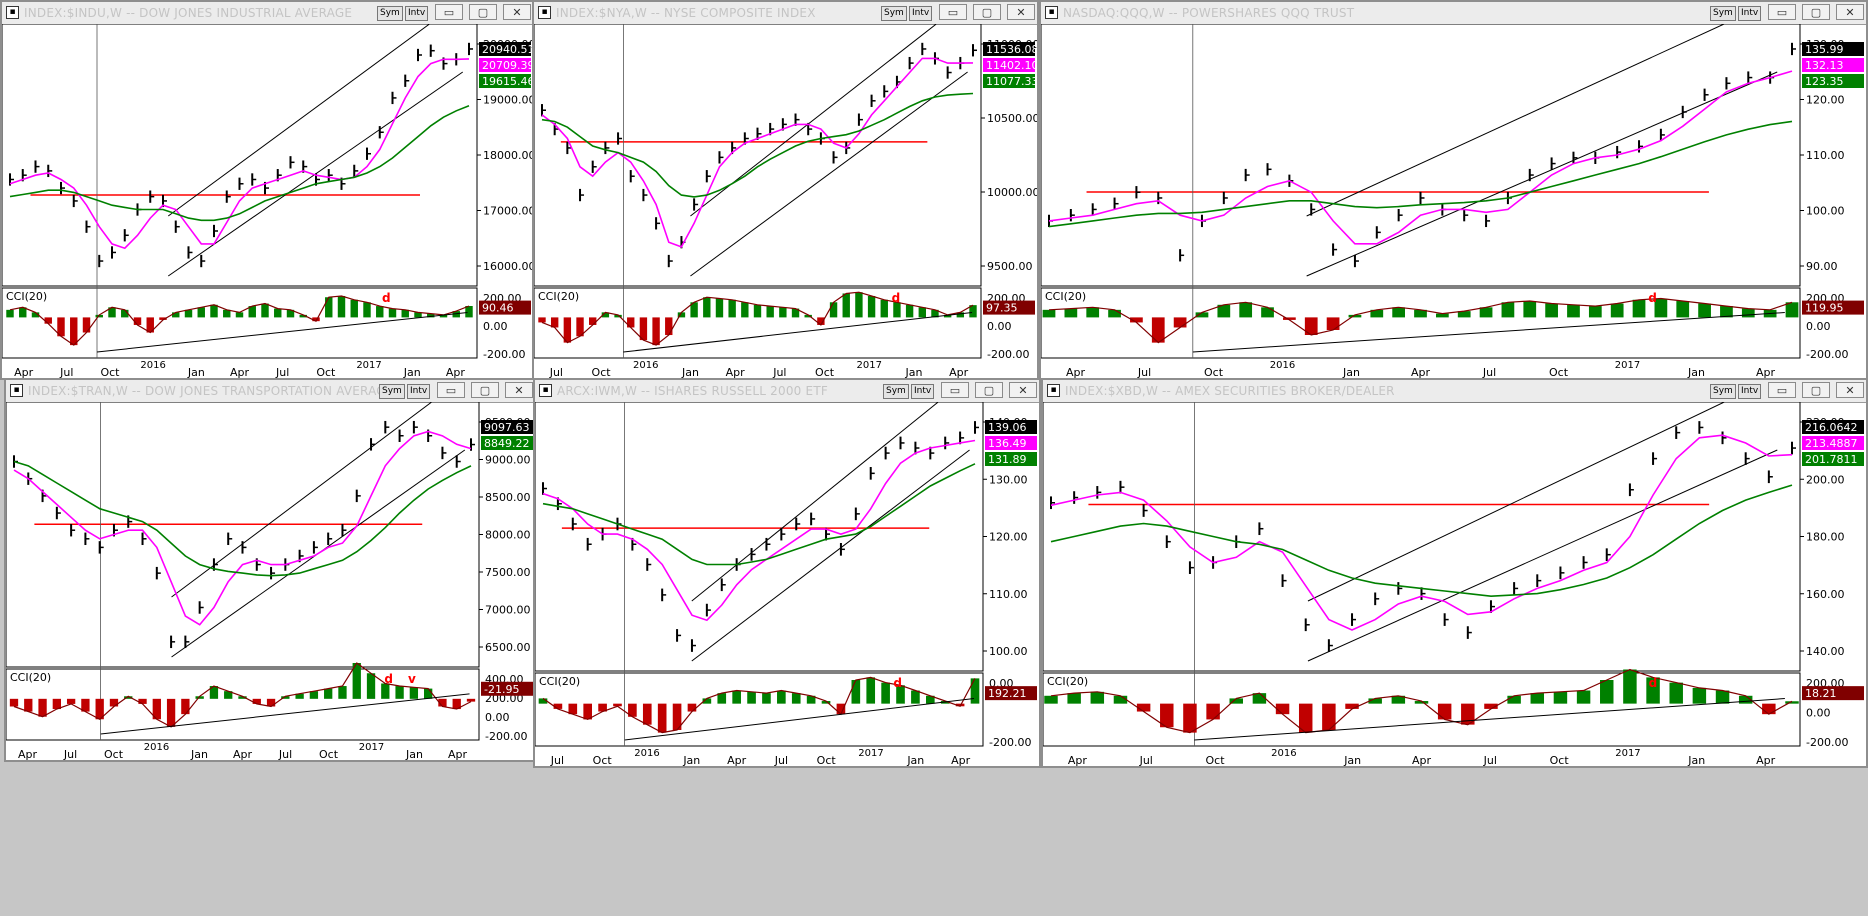 The width and height of the screenshot is (1868, 916). I want to click on chart-title: NASDAQ:QQQ,W -- POWERSHARES QQQ TRUST, so click(1209, 13).